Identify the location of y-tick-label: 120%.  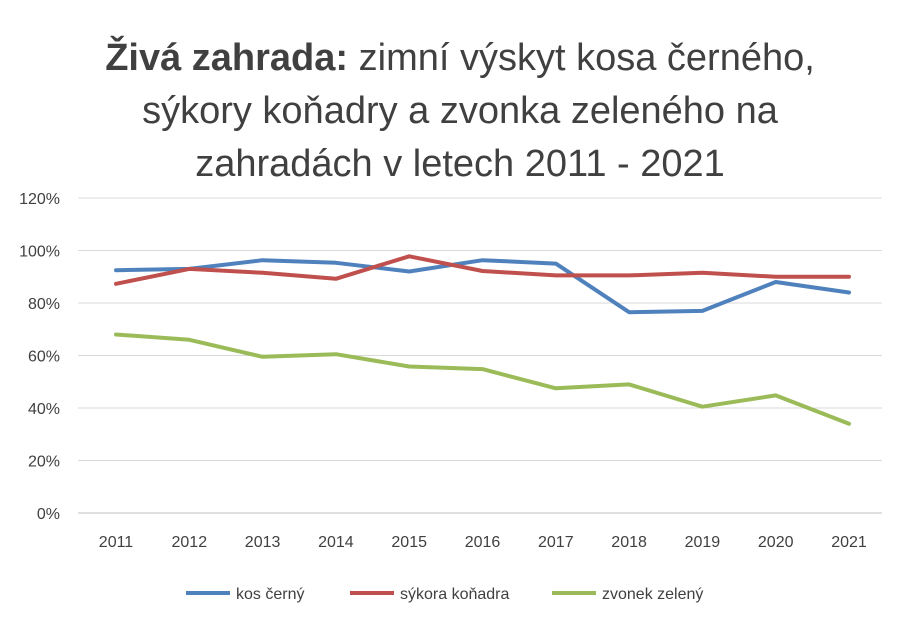
(39, 199).